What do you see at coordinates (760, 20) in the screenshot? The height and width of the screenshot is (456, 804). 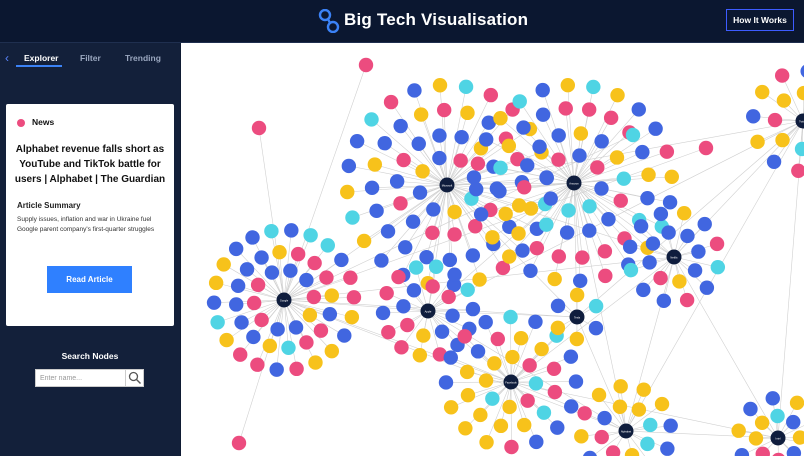 I see `how-it-works-button: How It Works` at bounding box center [760, 20].